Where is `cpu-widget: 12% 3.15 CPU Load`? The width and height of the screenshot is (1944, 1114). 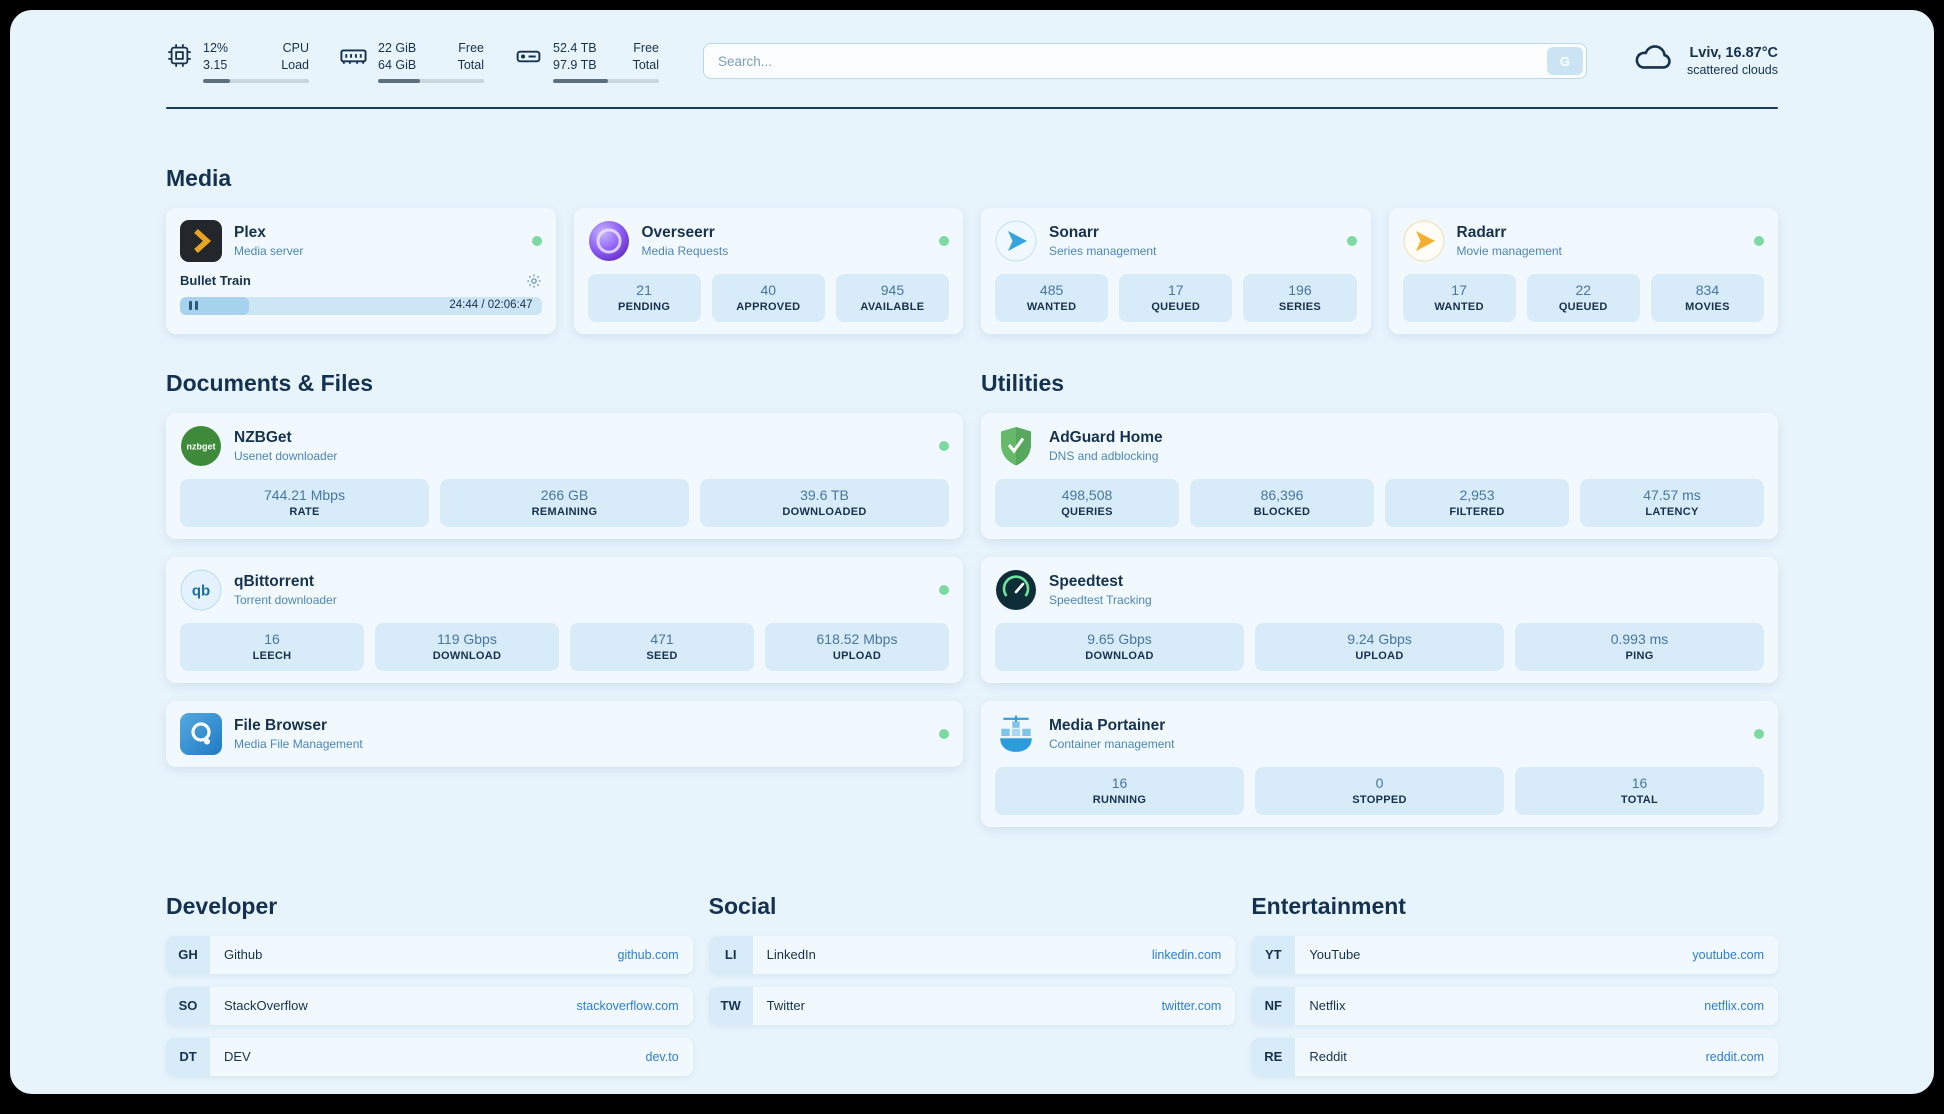
cpu-widget: 12% 3.15 CPU Load is located at coordinates (237, 61).